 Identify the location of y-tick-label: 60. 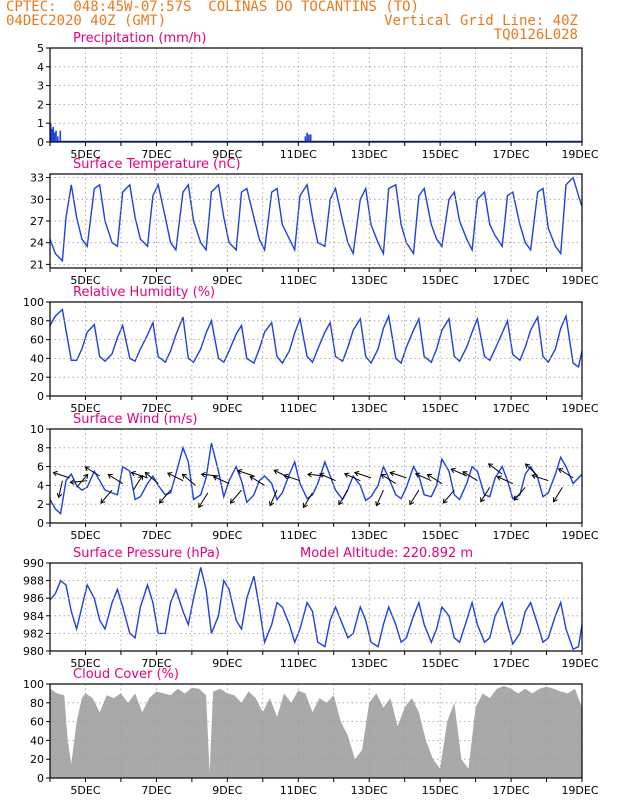
(37, 722).